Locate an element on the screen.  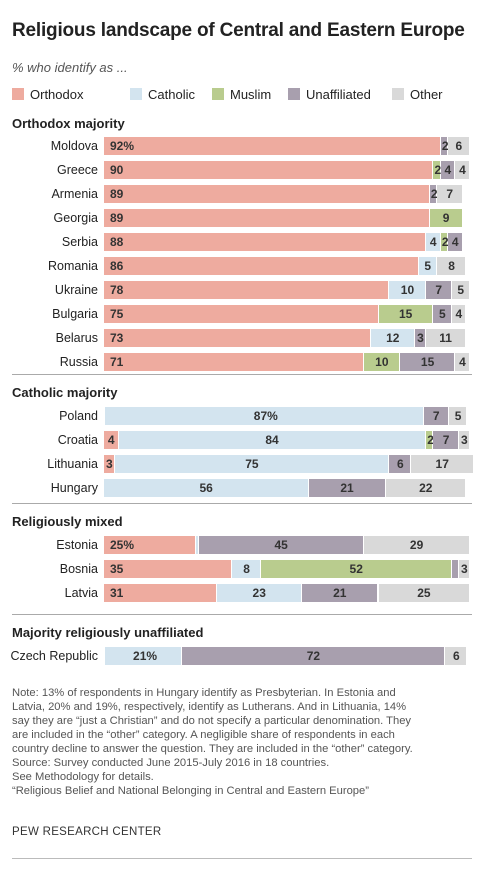
bar-segment-croatia-catholic is located at coordinates (272, 440).